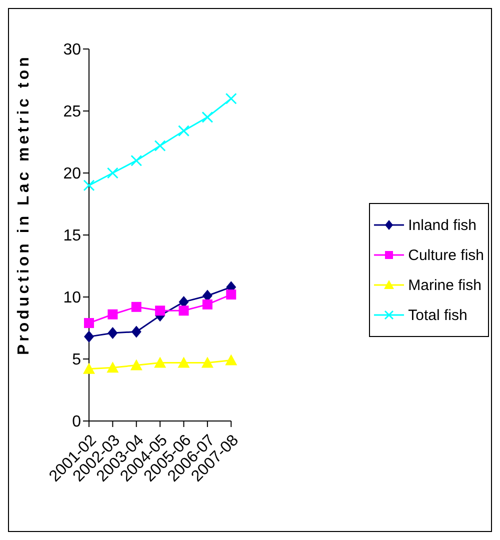  What do you see at coordinates (446, 255) in the screenshot?
I see `legend-label: Culture fish` at bounding box center [446, 255].